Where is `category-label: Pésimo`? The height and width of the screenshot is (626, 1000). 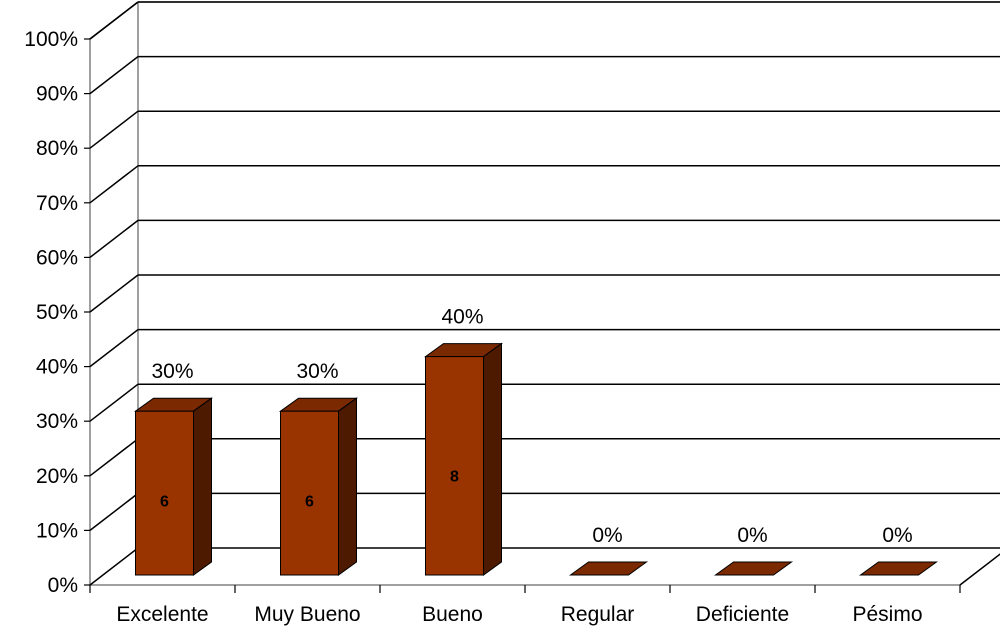 category-label: Pésimo is located at coordinates (887, 614).